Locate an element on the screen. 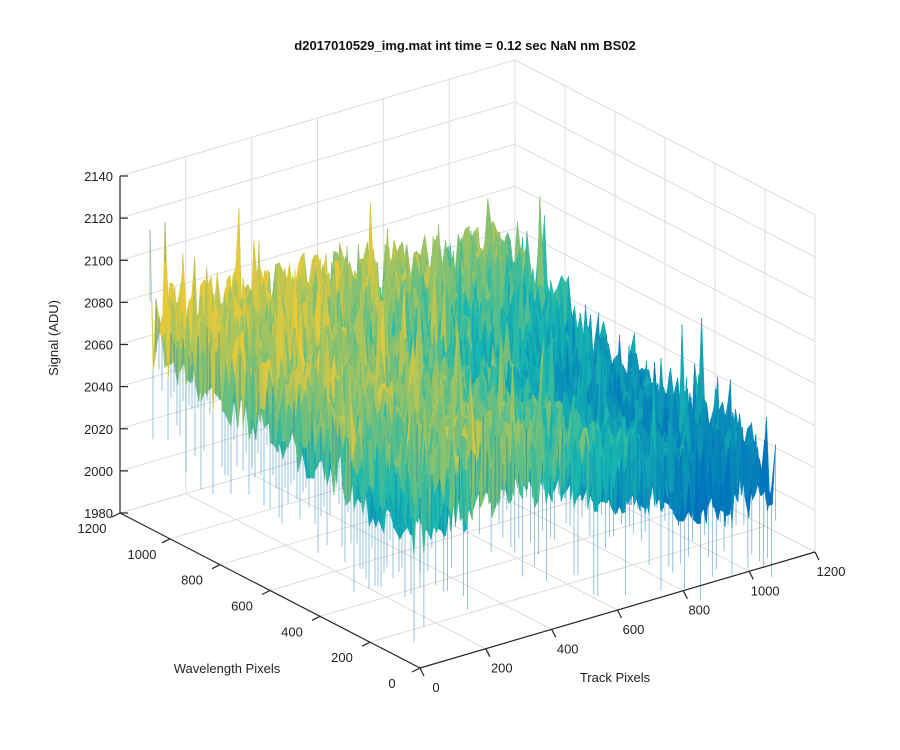 This screenshot has width=900, height=750. gridline-y-floor is located at coordinates (567, 584).